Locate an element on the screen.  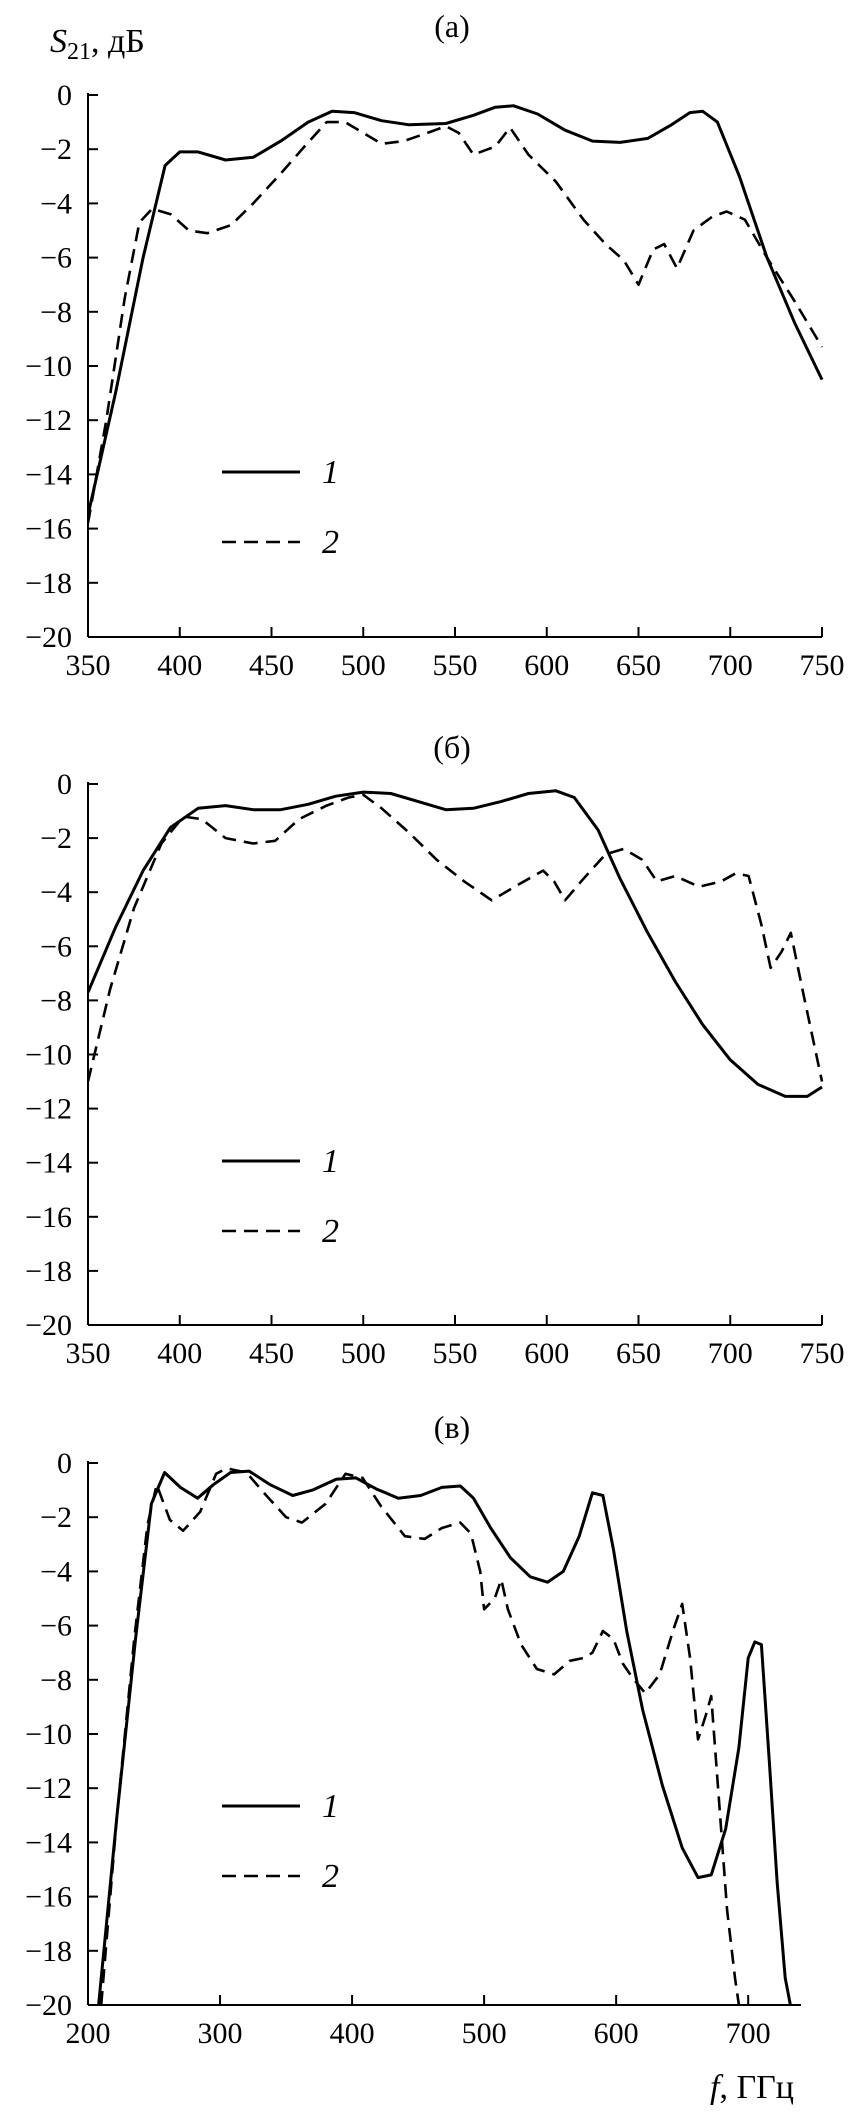
panel-label: (а) is located at coordinates (452, 26).